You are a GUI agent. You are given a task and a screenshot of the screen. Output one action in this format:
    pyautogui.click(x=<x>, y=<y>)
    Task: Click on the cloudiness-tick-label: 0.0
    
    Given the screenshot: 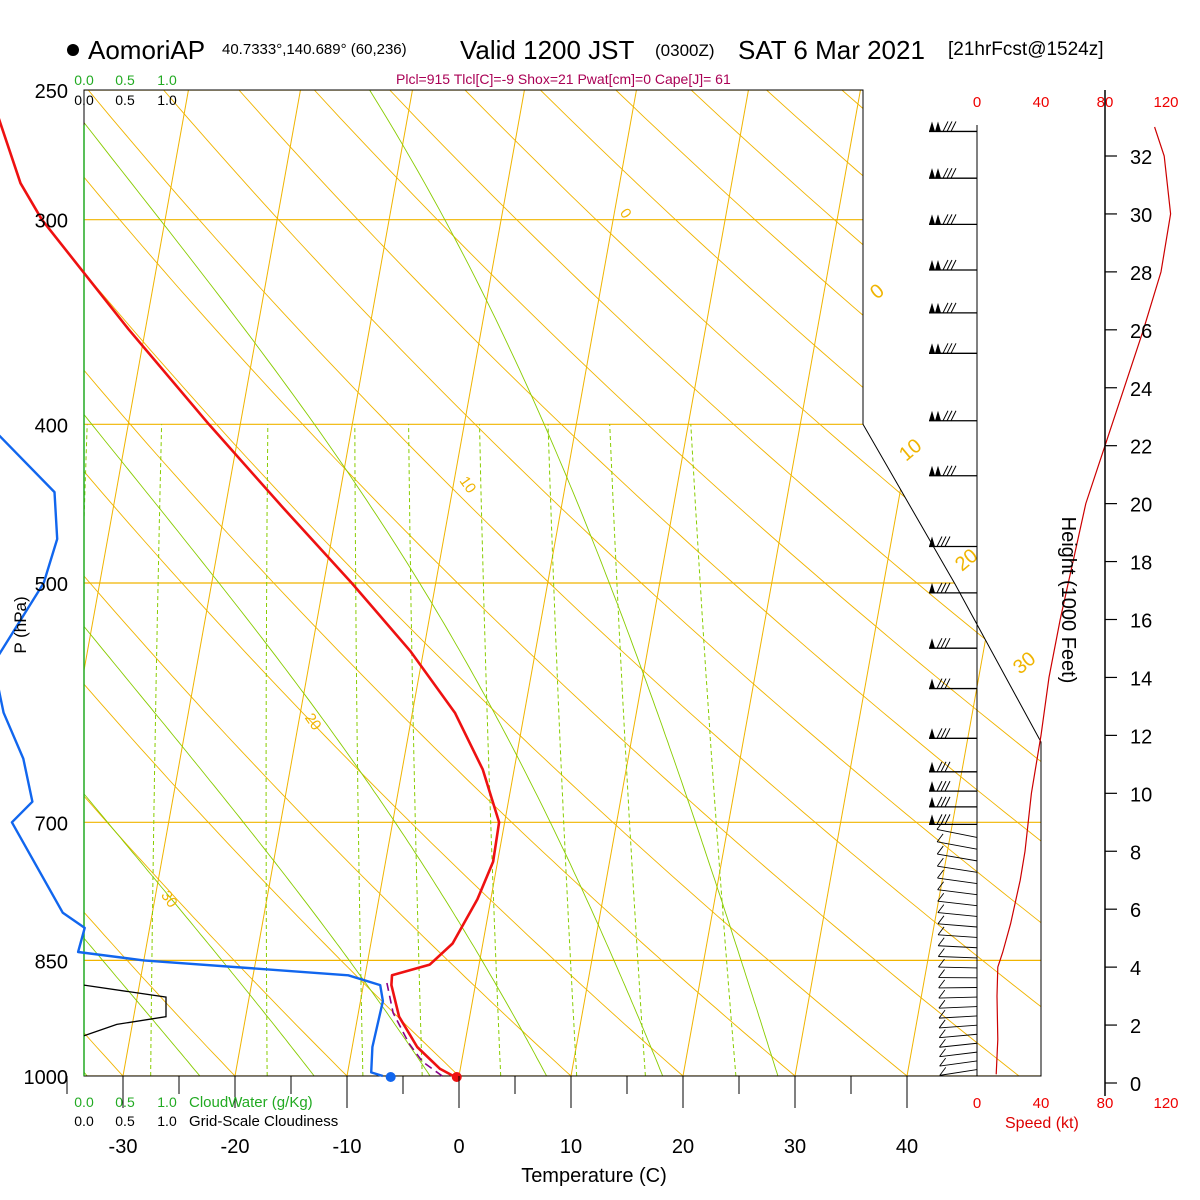 What is the action you would take?
    pyautogui.click(x=84, y=100)
    